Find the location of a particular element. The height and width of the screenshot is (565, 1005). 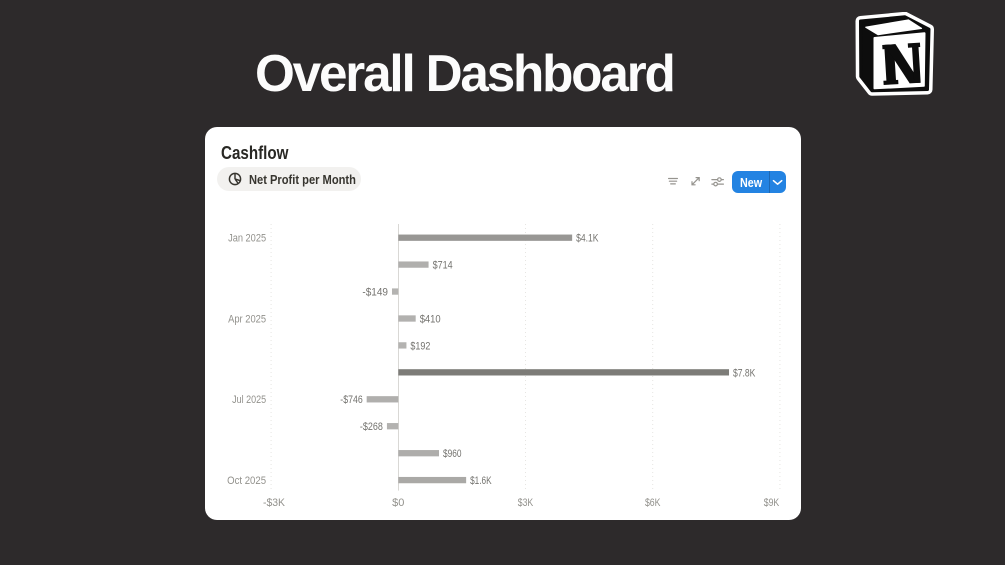

svg-text: $410 is located at coordinates (430, 319).